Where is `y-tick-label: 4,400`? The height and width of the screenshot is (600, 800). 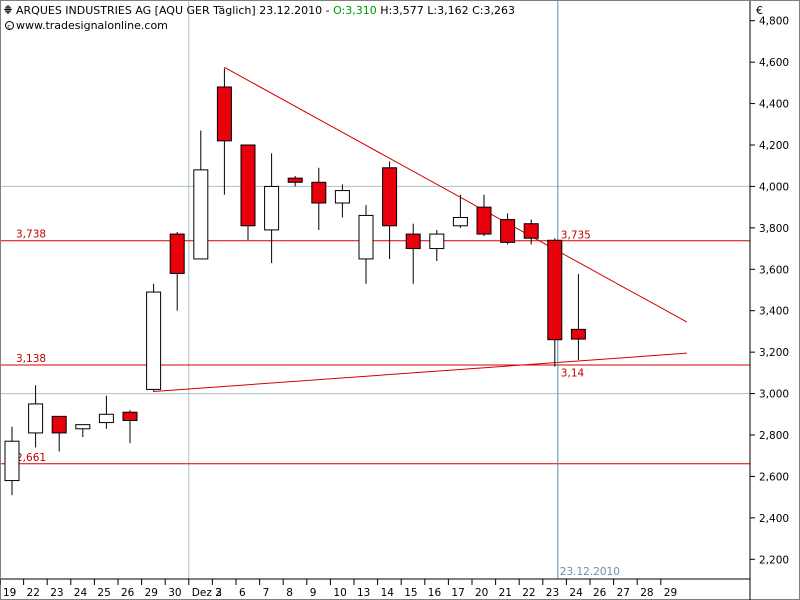 y-tick-label: 4,400 is located at coordinates (774, 105).